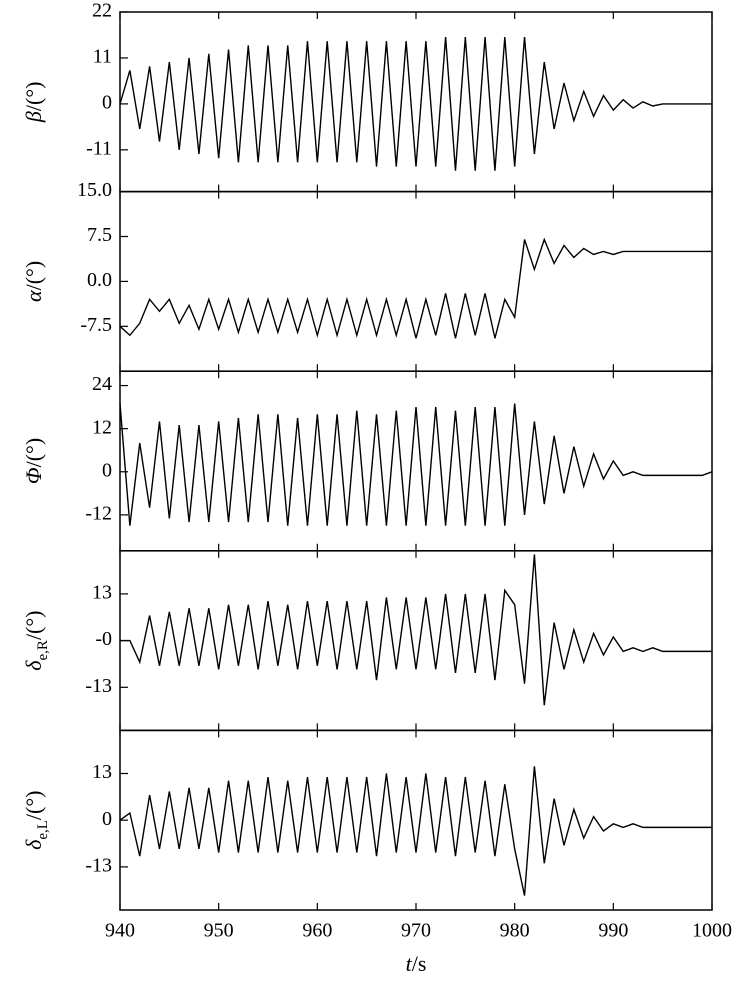 This screenshot has width=750, height=988. Describe the element at coordinates (96, 325) in the screenshot. I see `y-tick-label: -7.5` at that location.